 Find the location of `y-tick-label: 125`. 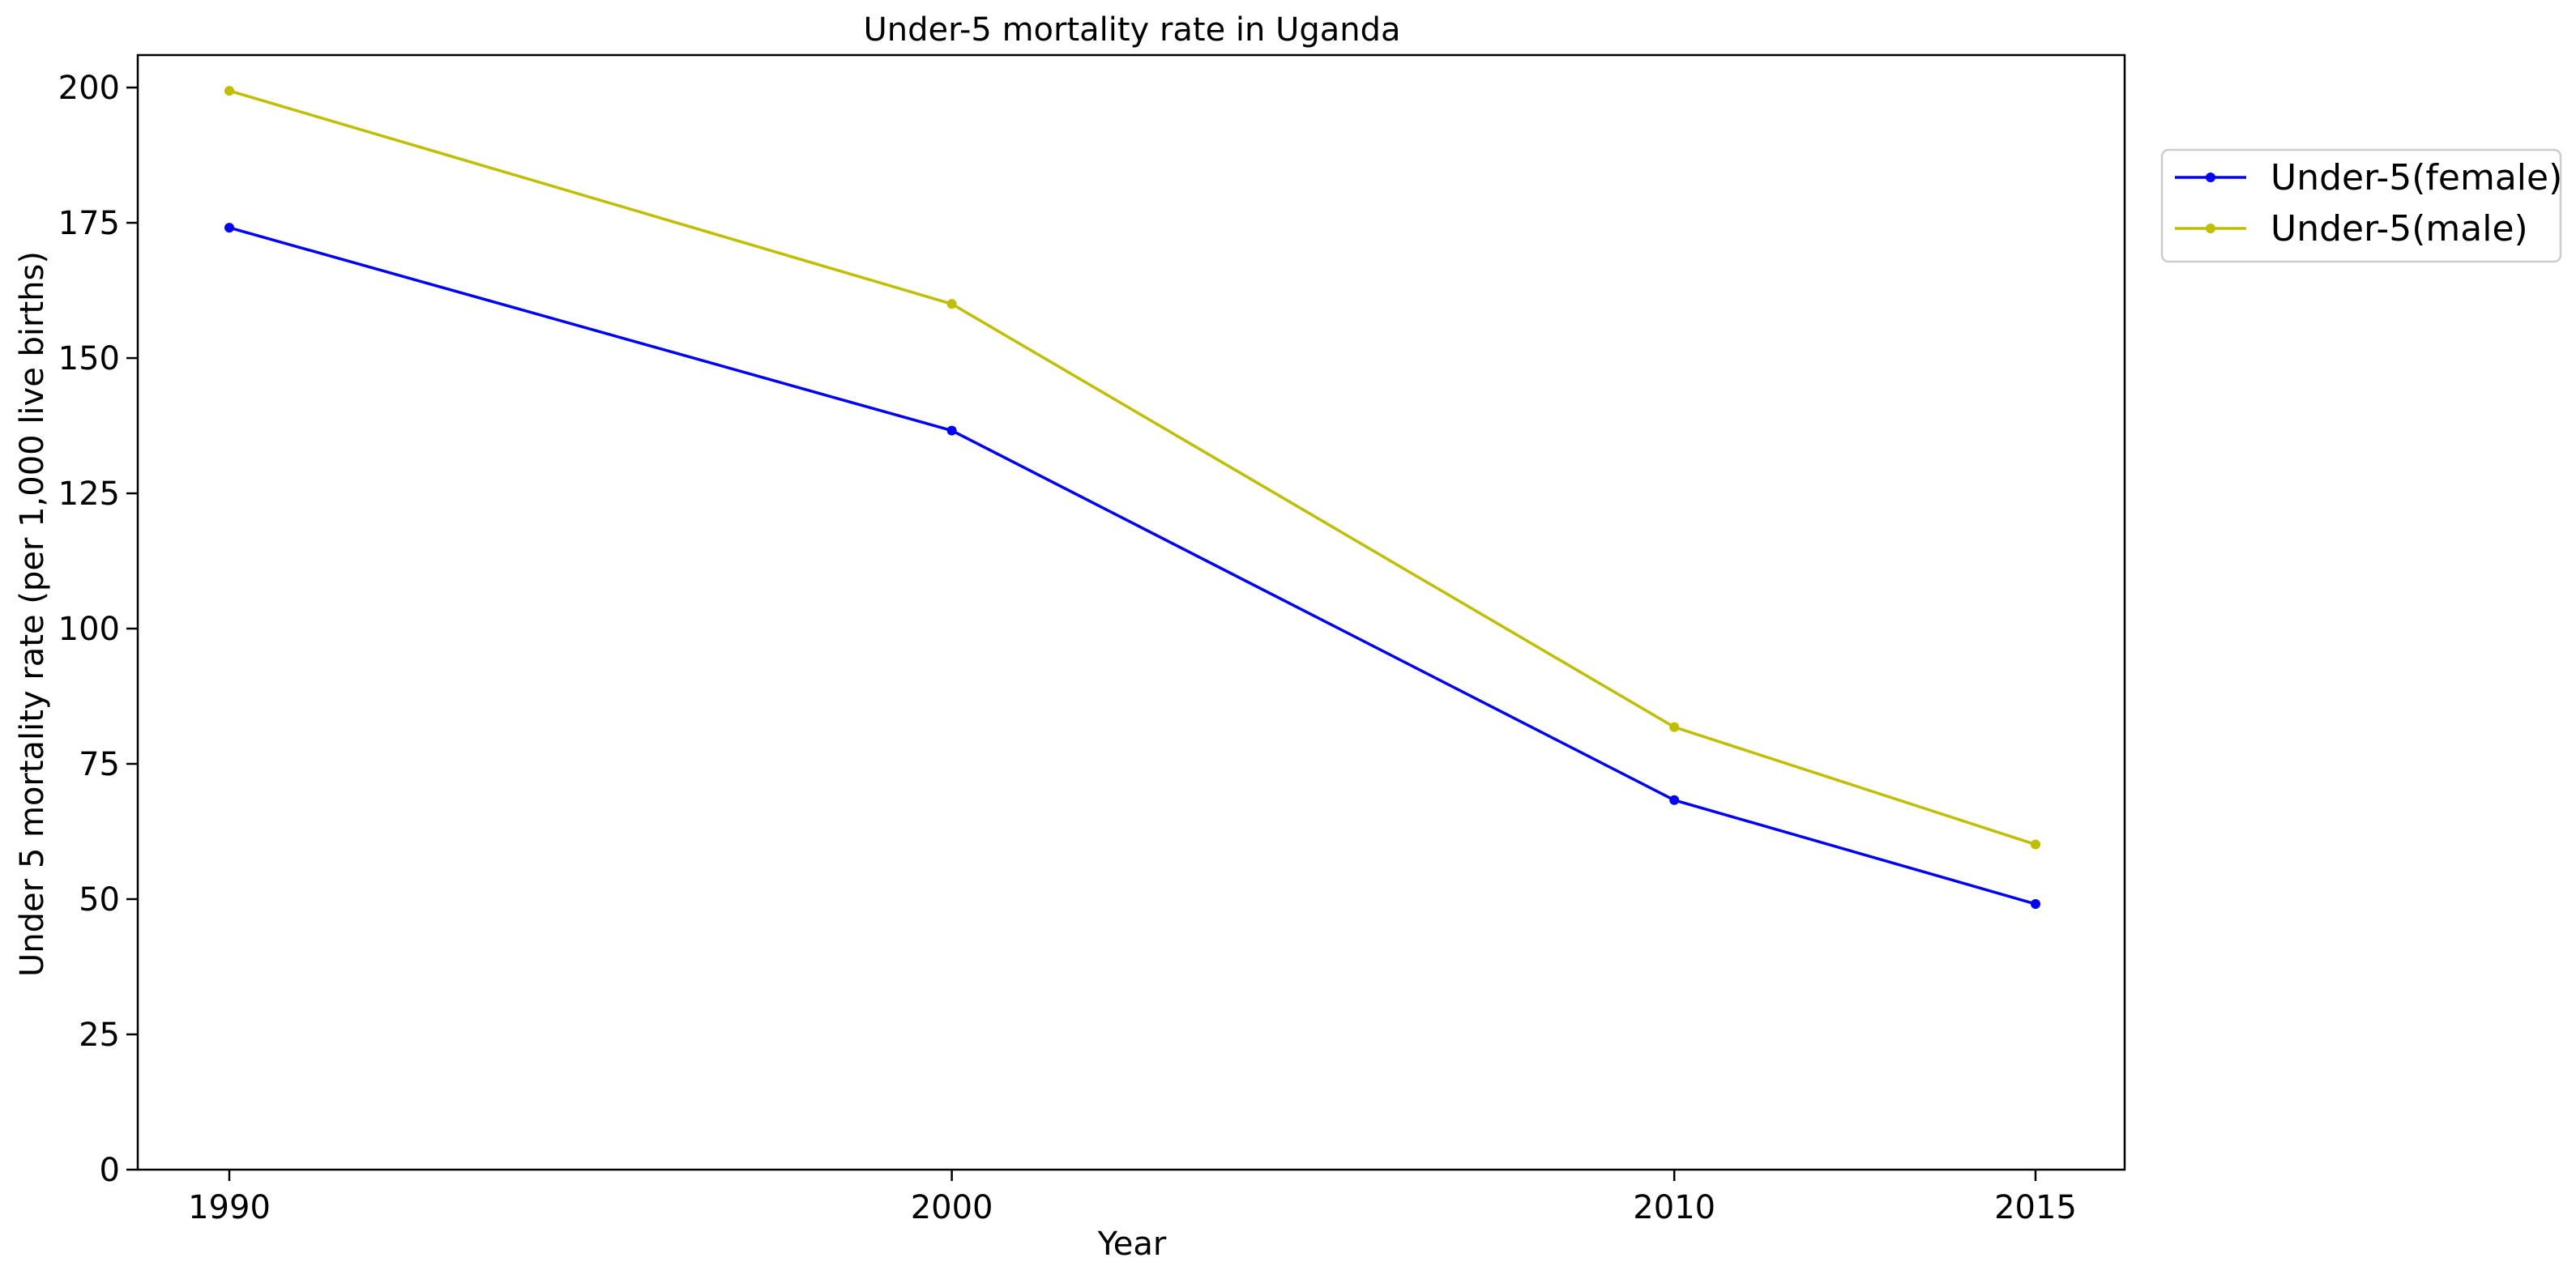

y-tick-label: 125 is located at coordinates (89, 494).